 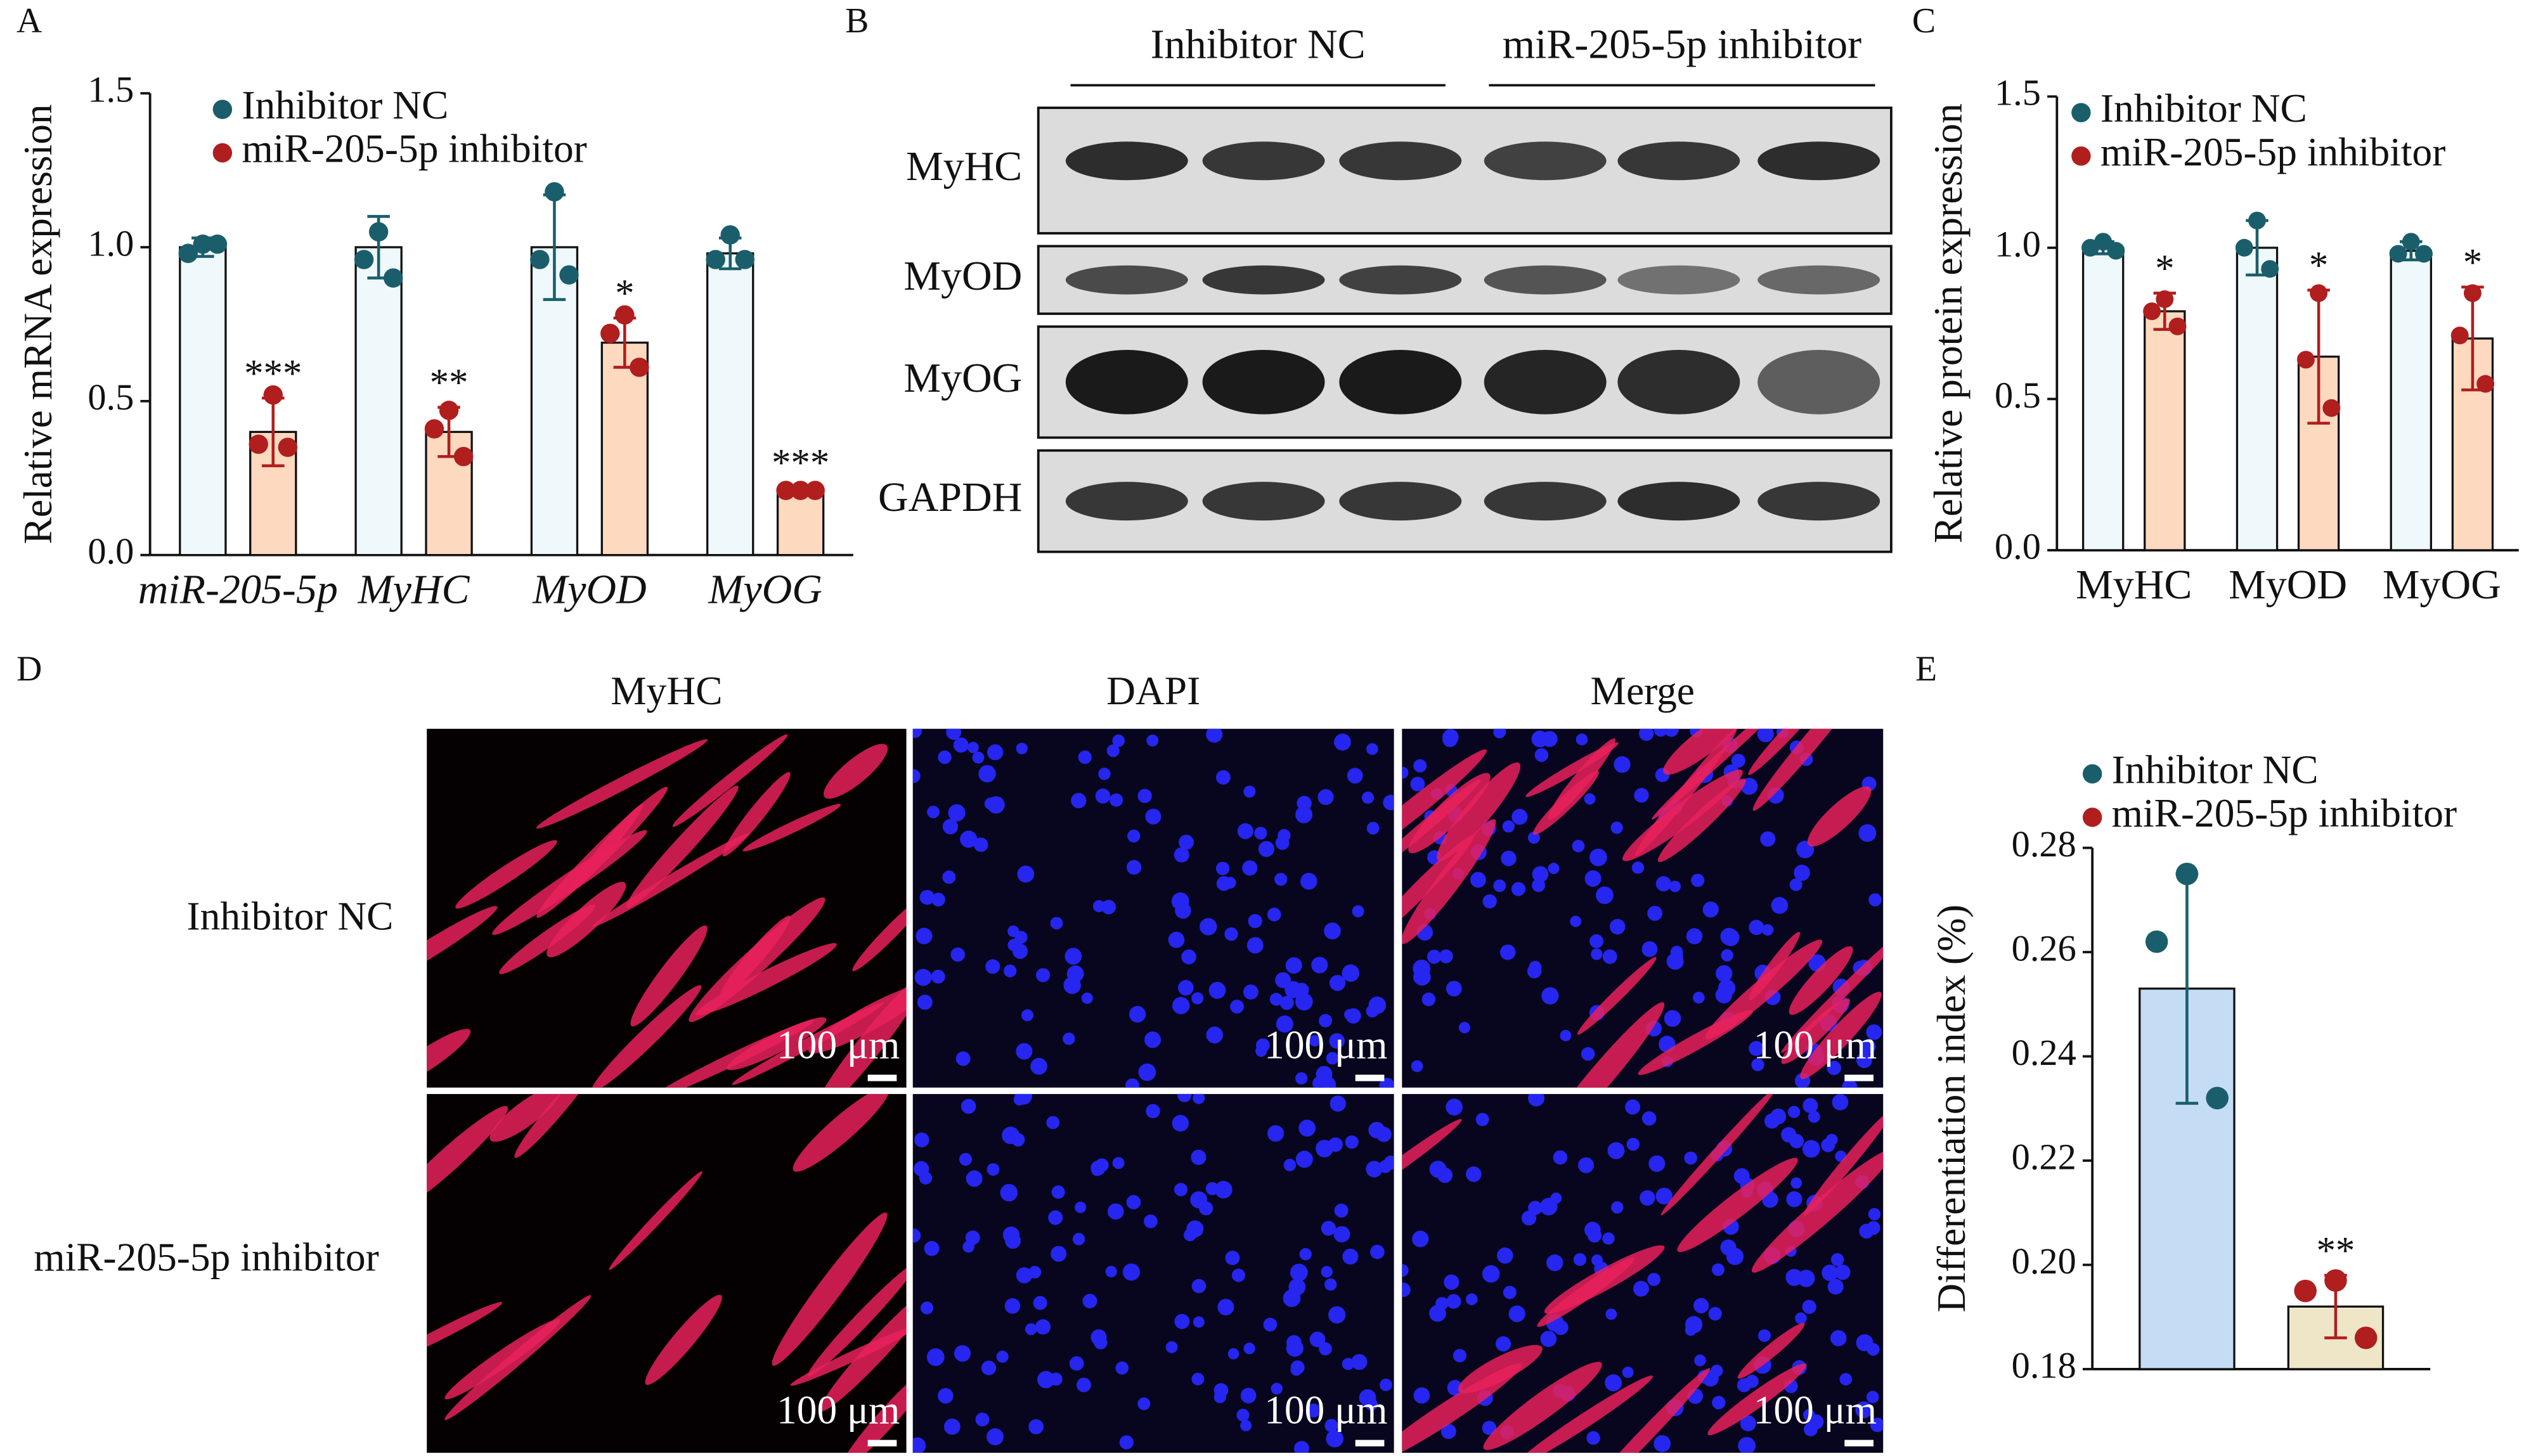 What do you see at coordinates (2204, 108) in the screenshot?
I see `legend-label: Inhibitor NC` at bounding box center [2204, 108].